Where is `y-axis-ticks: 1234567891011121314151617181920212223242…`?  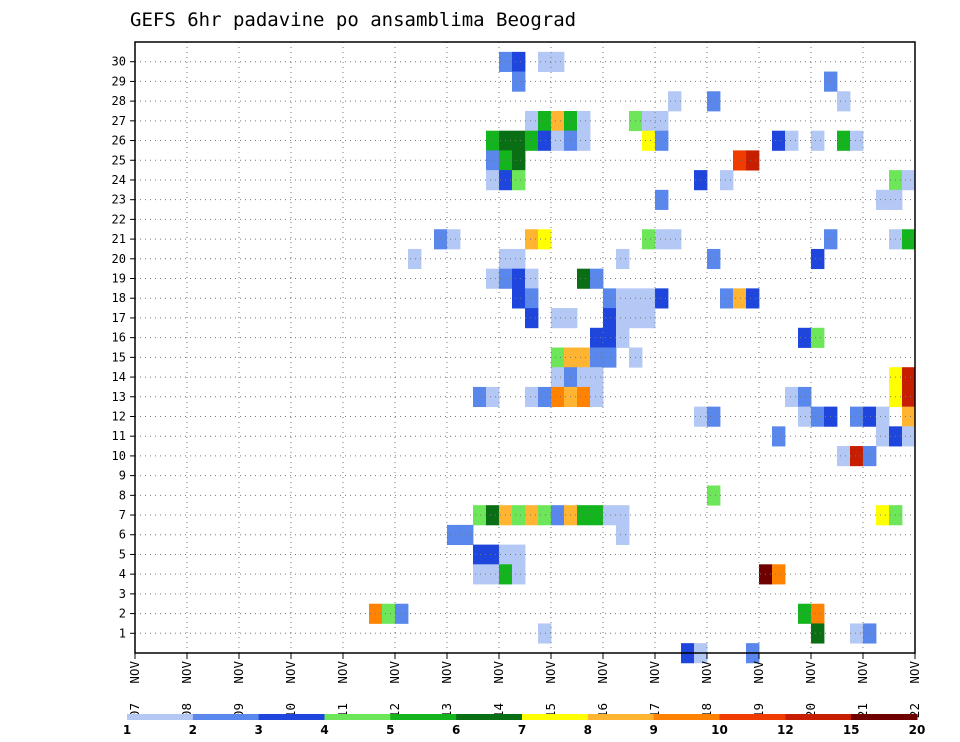
y-axis-ticks: 1234567891011121314151617181920212223242… is located at coordinates (123, 347).